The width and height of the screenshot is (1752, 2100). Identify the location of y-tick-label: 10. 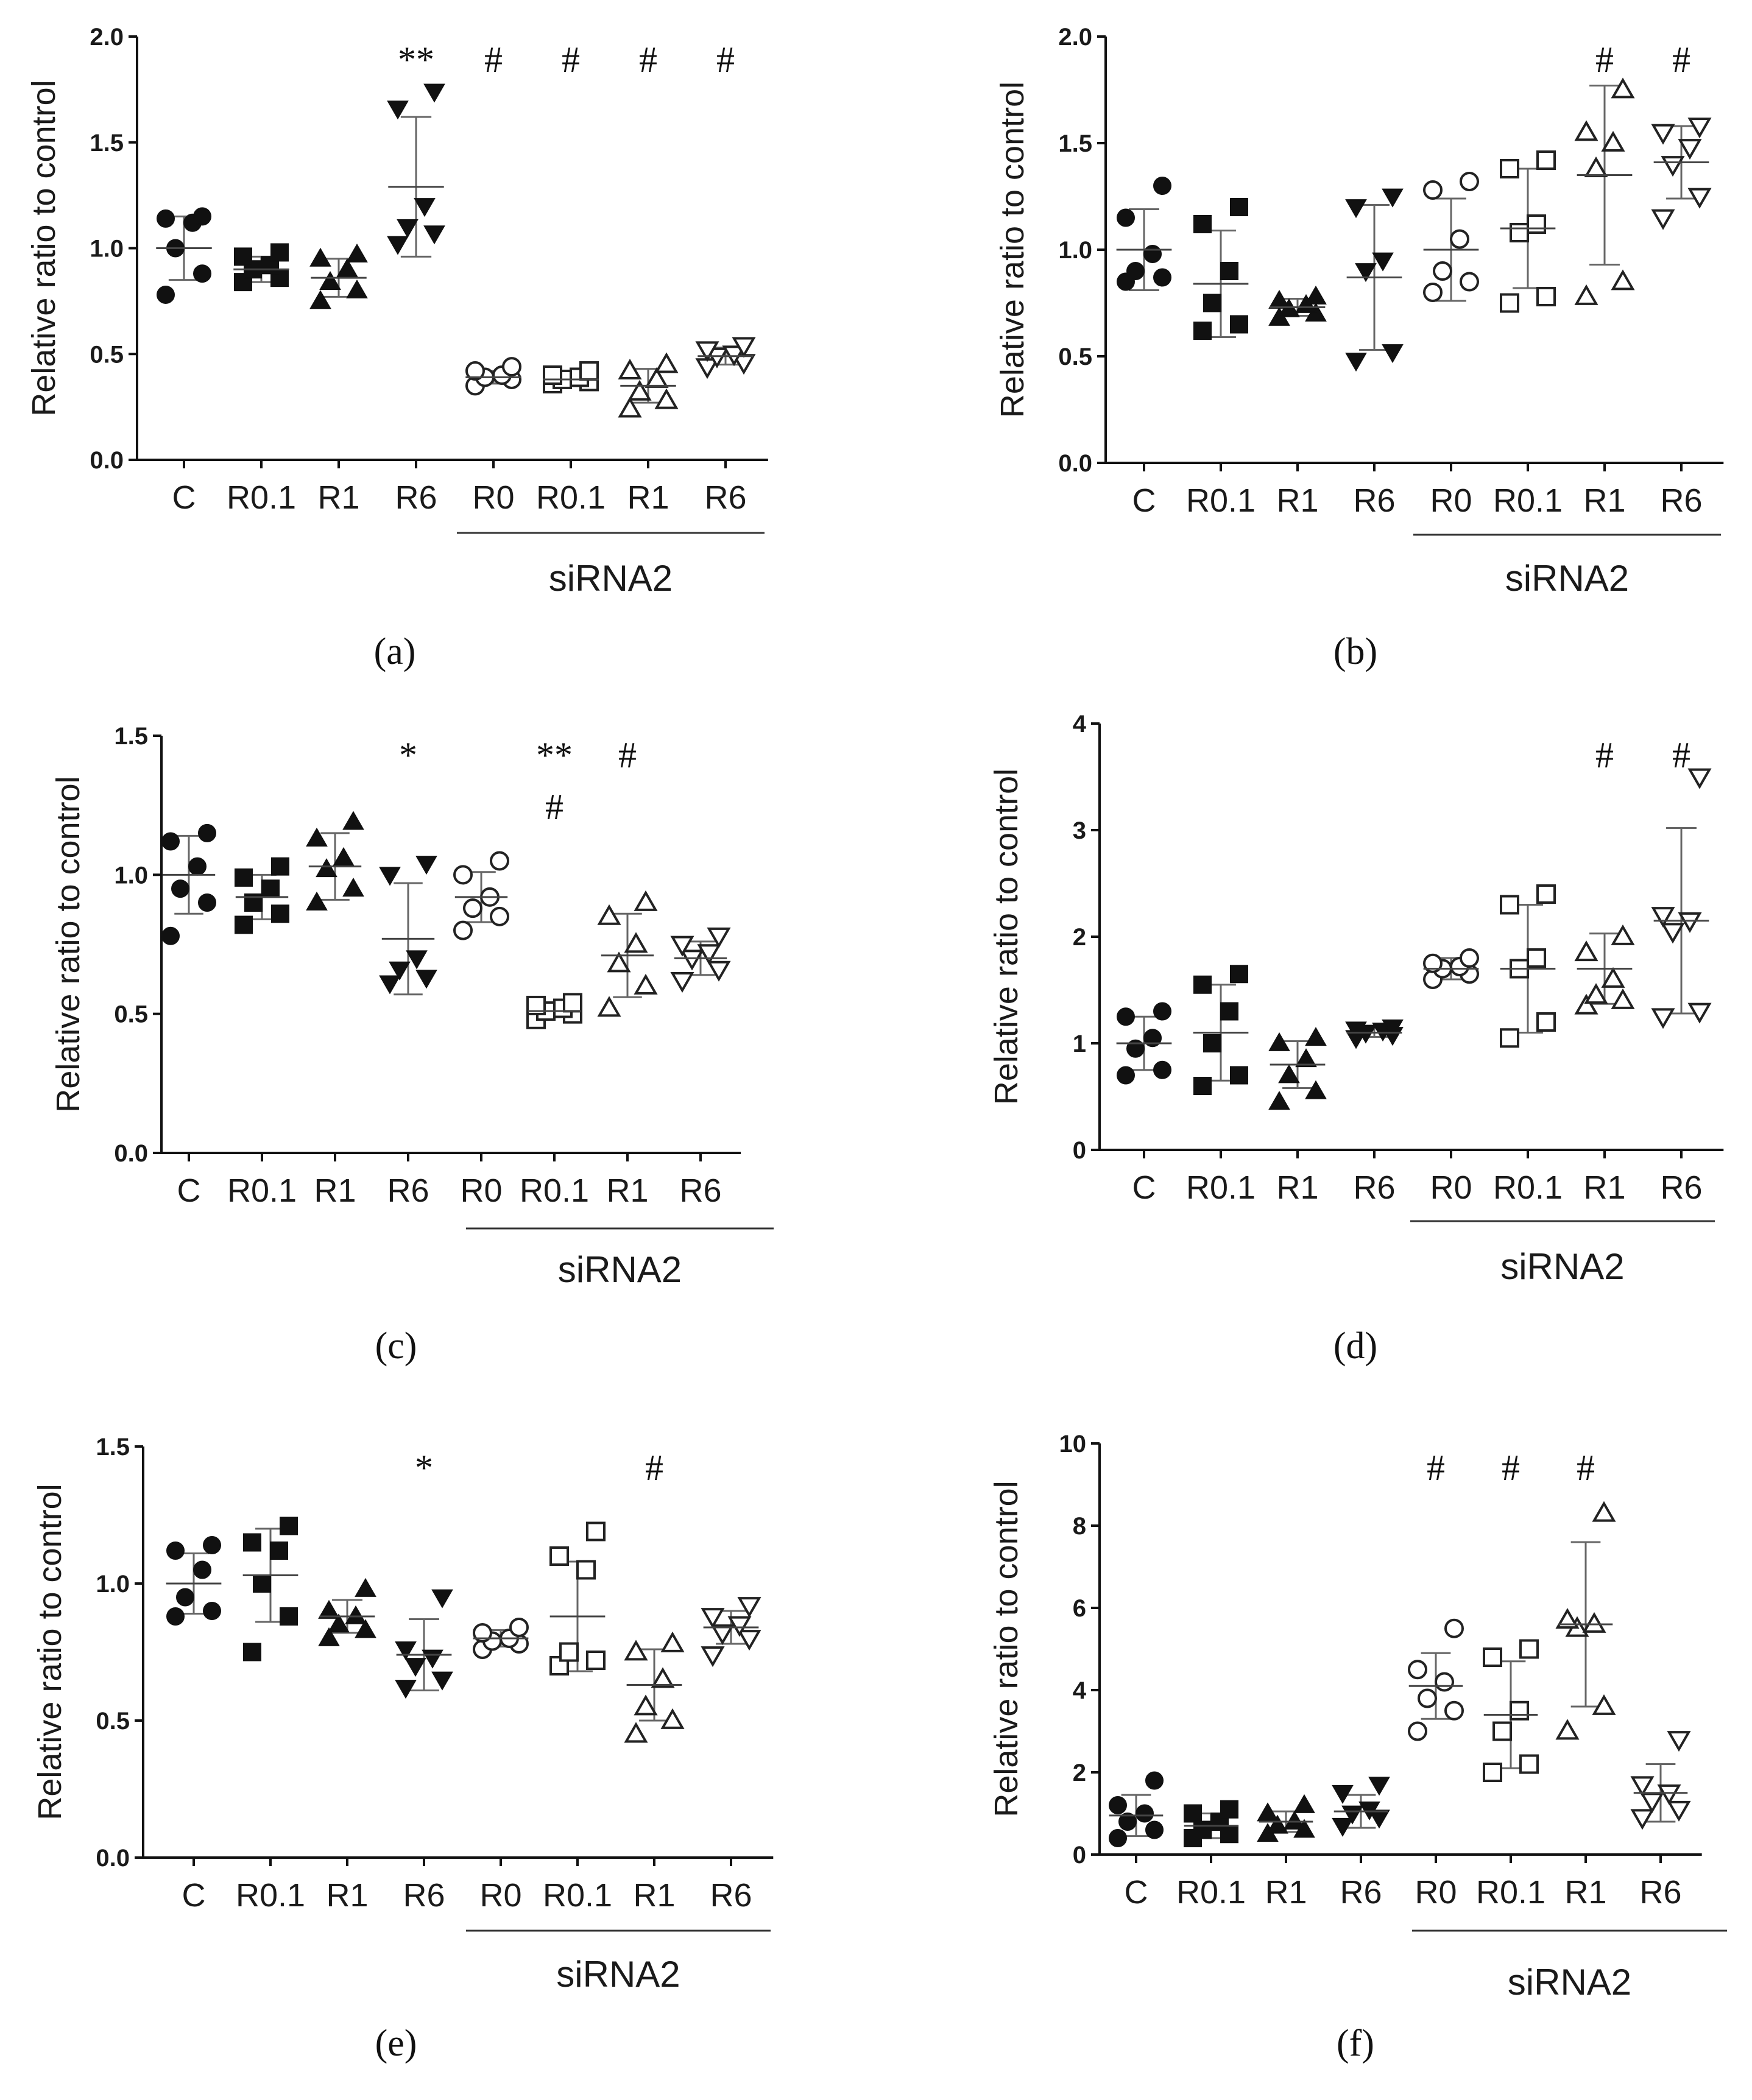
(1073, 1444).